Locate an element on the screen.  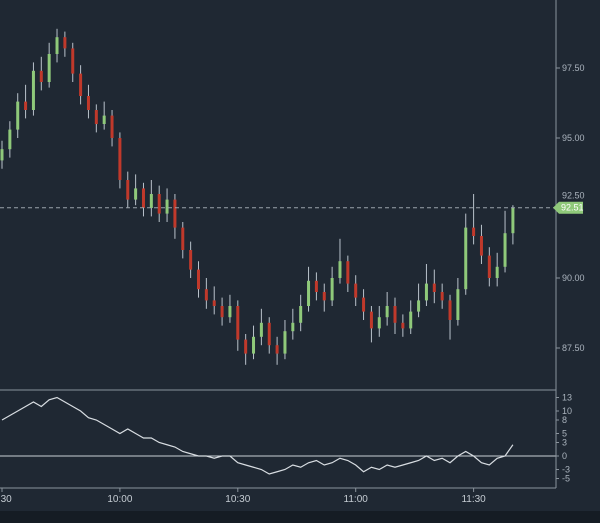
last-price-label: 92.51 is located at coordinates (572, 208).